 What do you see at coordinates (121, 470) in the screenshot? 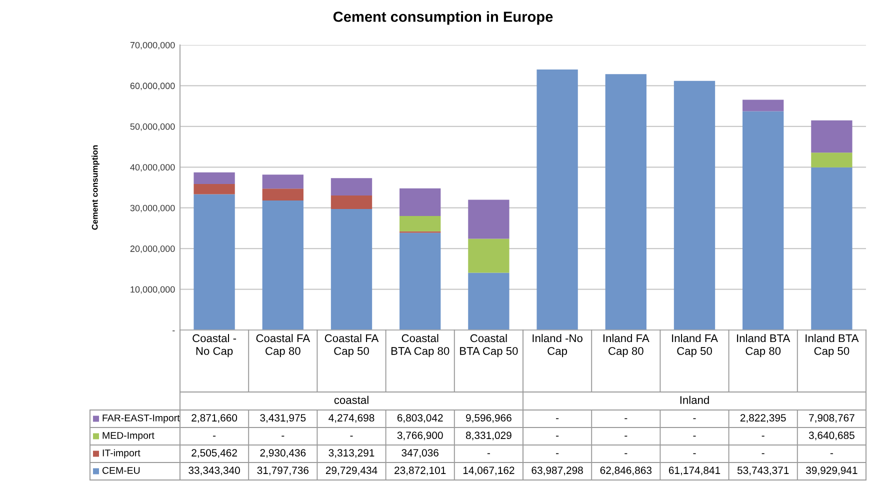
I see `legend-label: CEM-EU` at bounding box center [121, 470].